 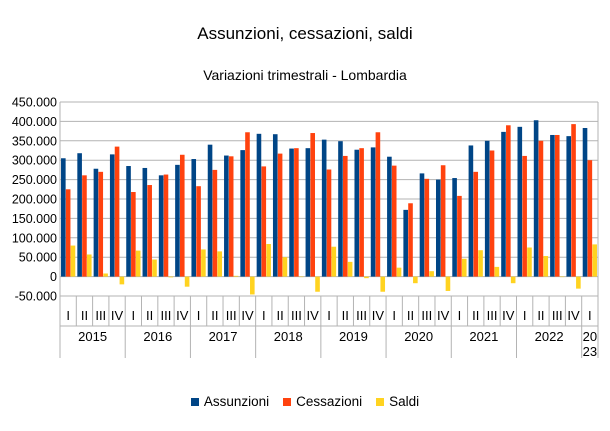 What do you see at coordinates (236, 401) in the screenshot?
I see `legend-label-assunzioni: Assunzioni` at bounding box center [236, 401].